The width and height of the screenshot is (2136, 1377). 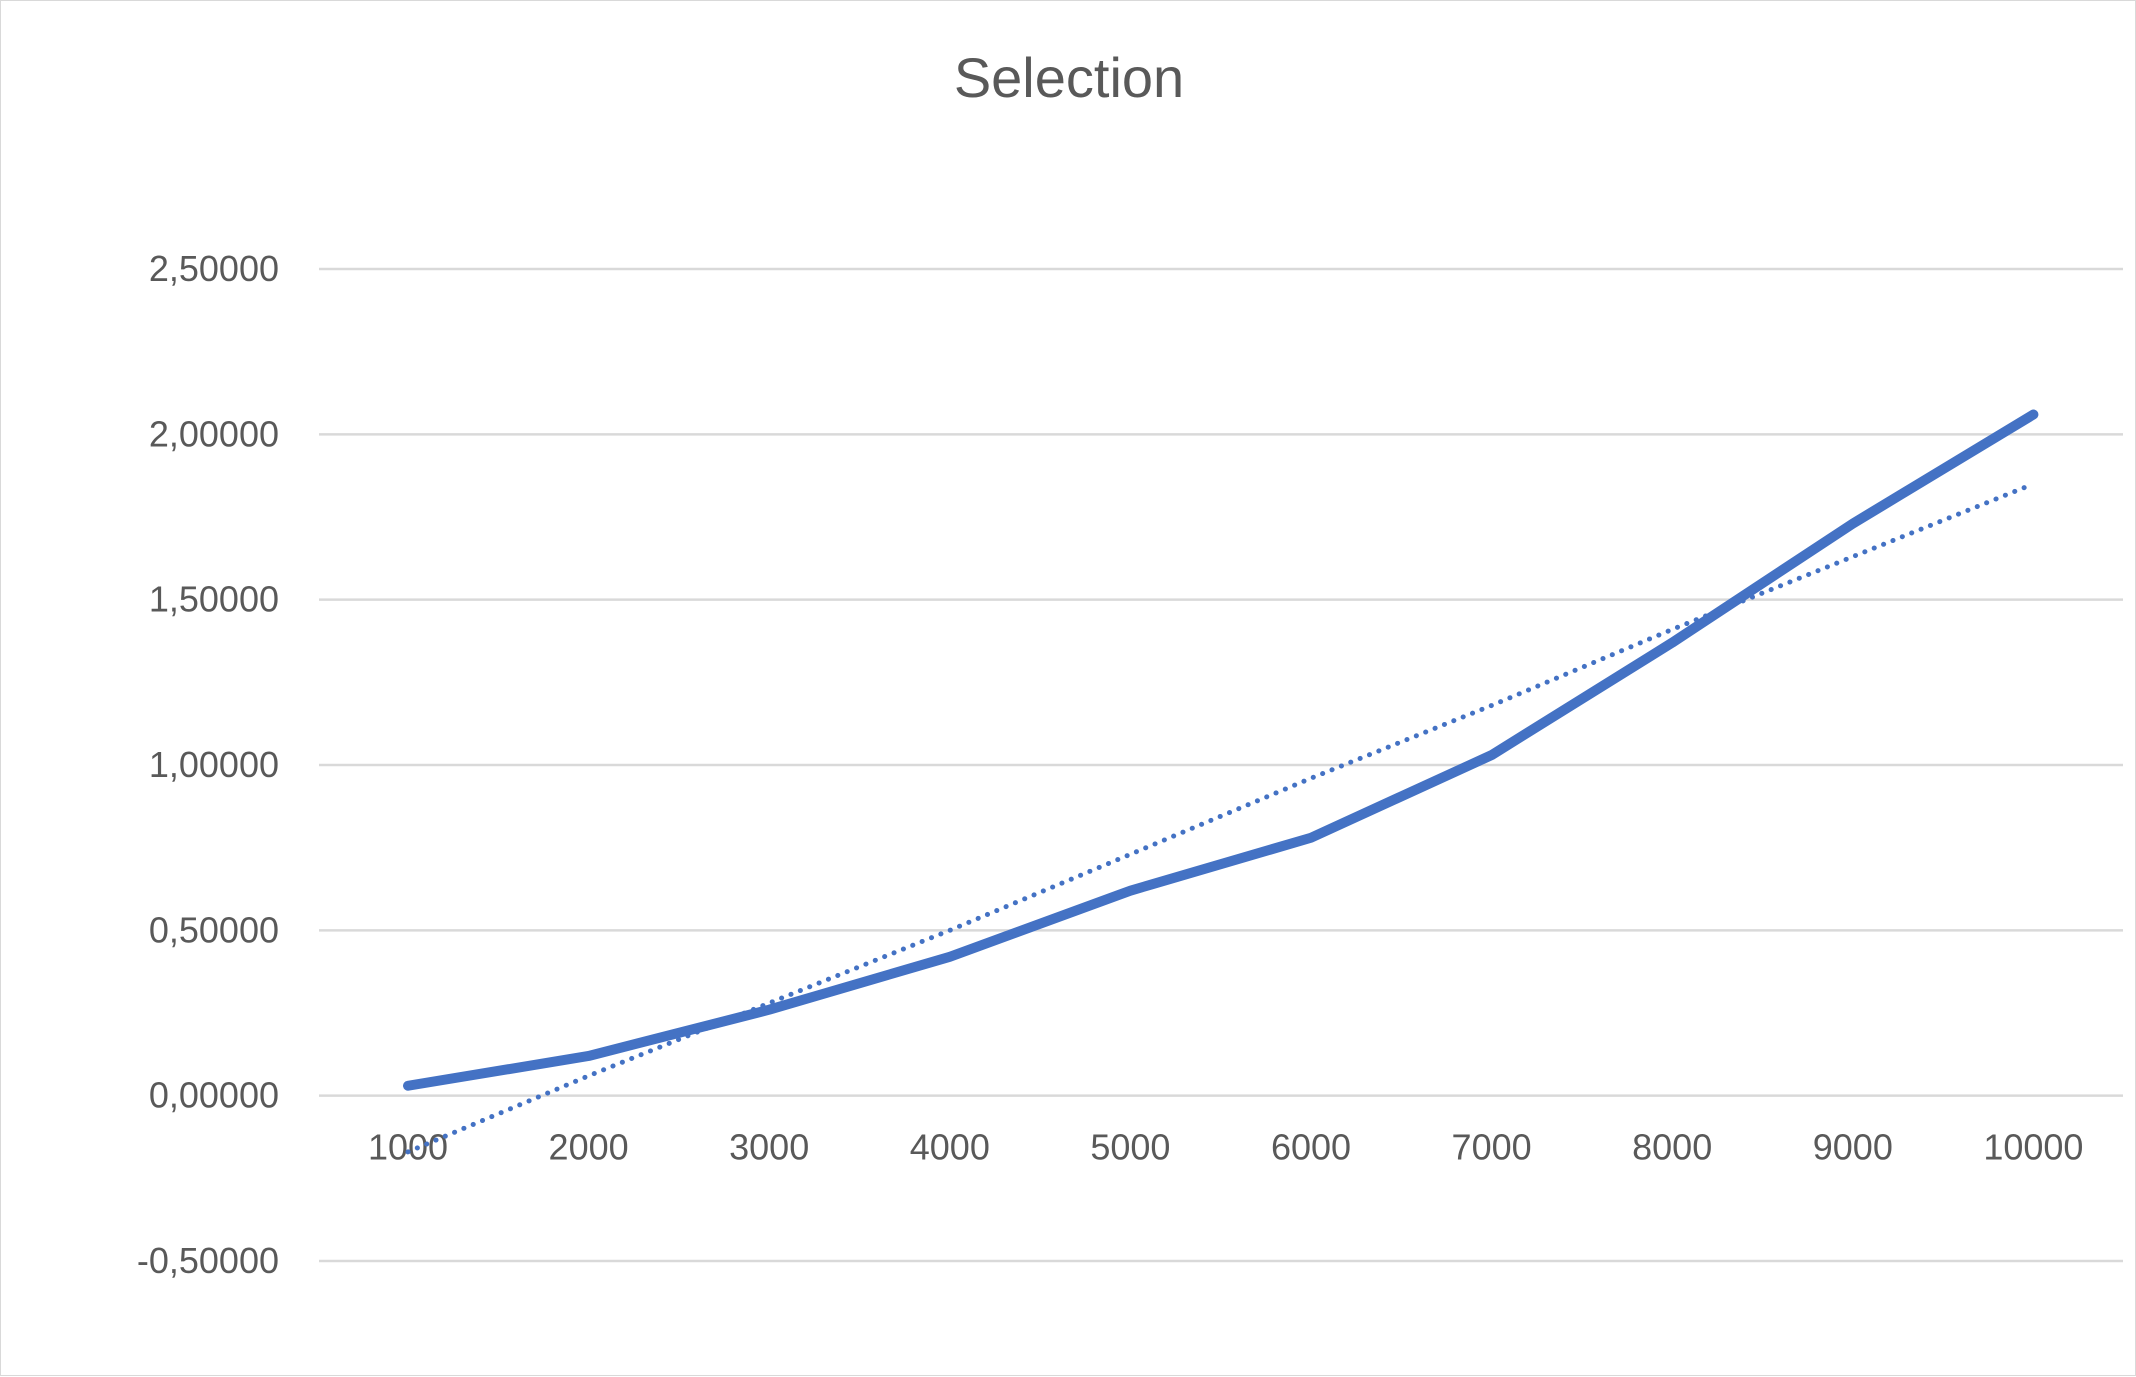 I want to click on x-tick-label: 1000, so click(x=408, y=1147).